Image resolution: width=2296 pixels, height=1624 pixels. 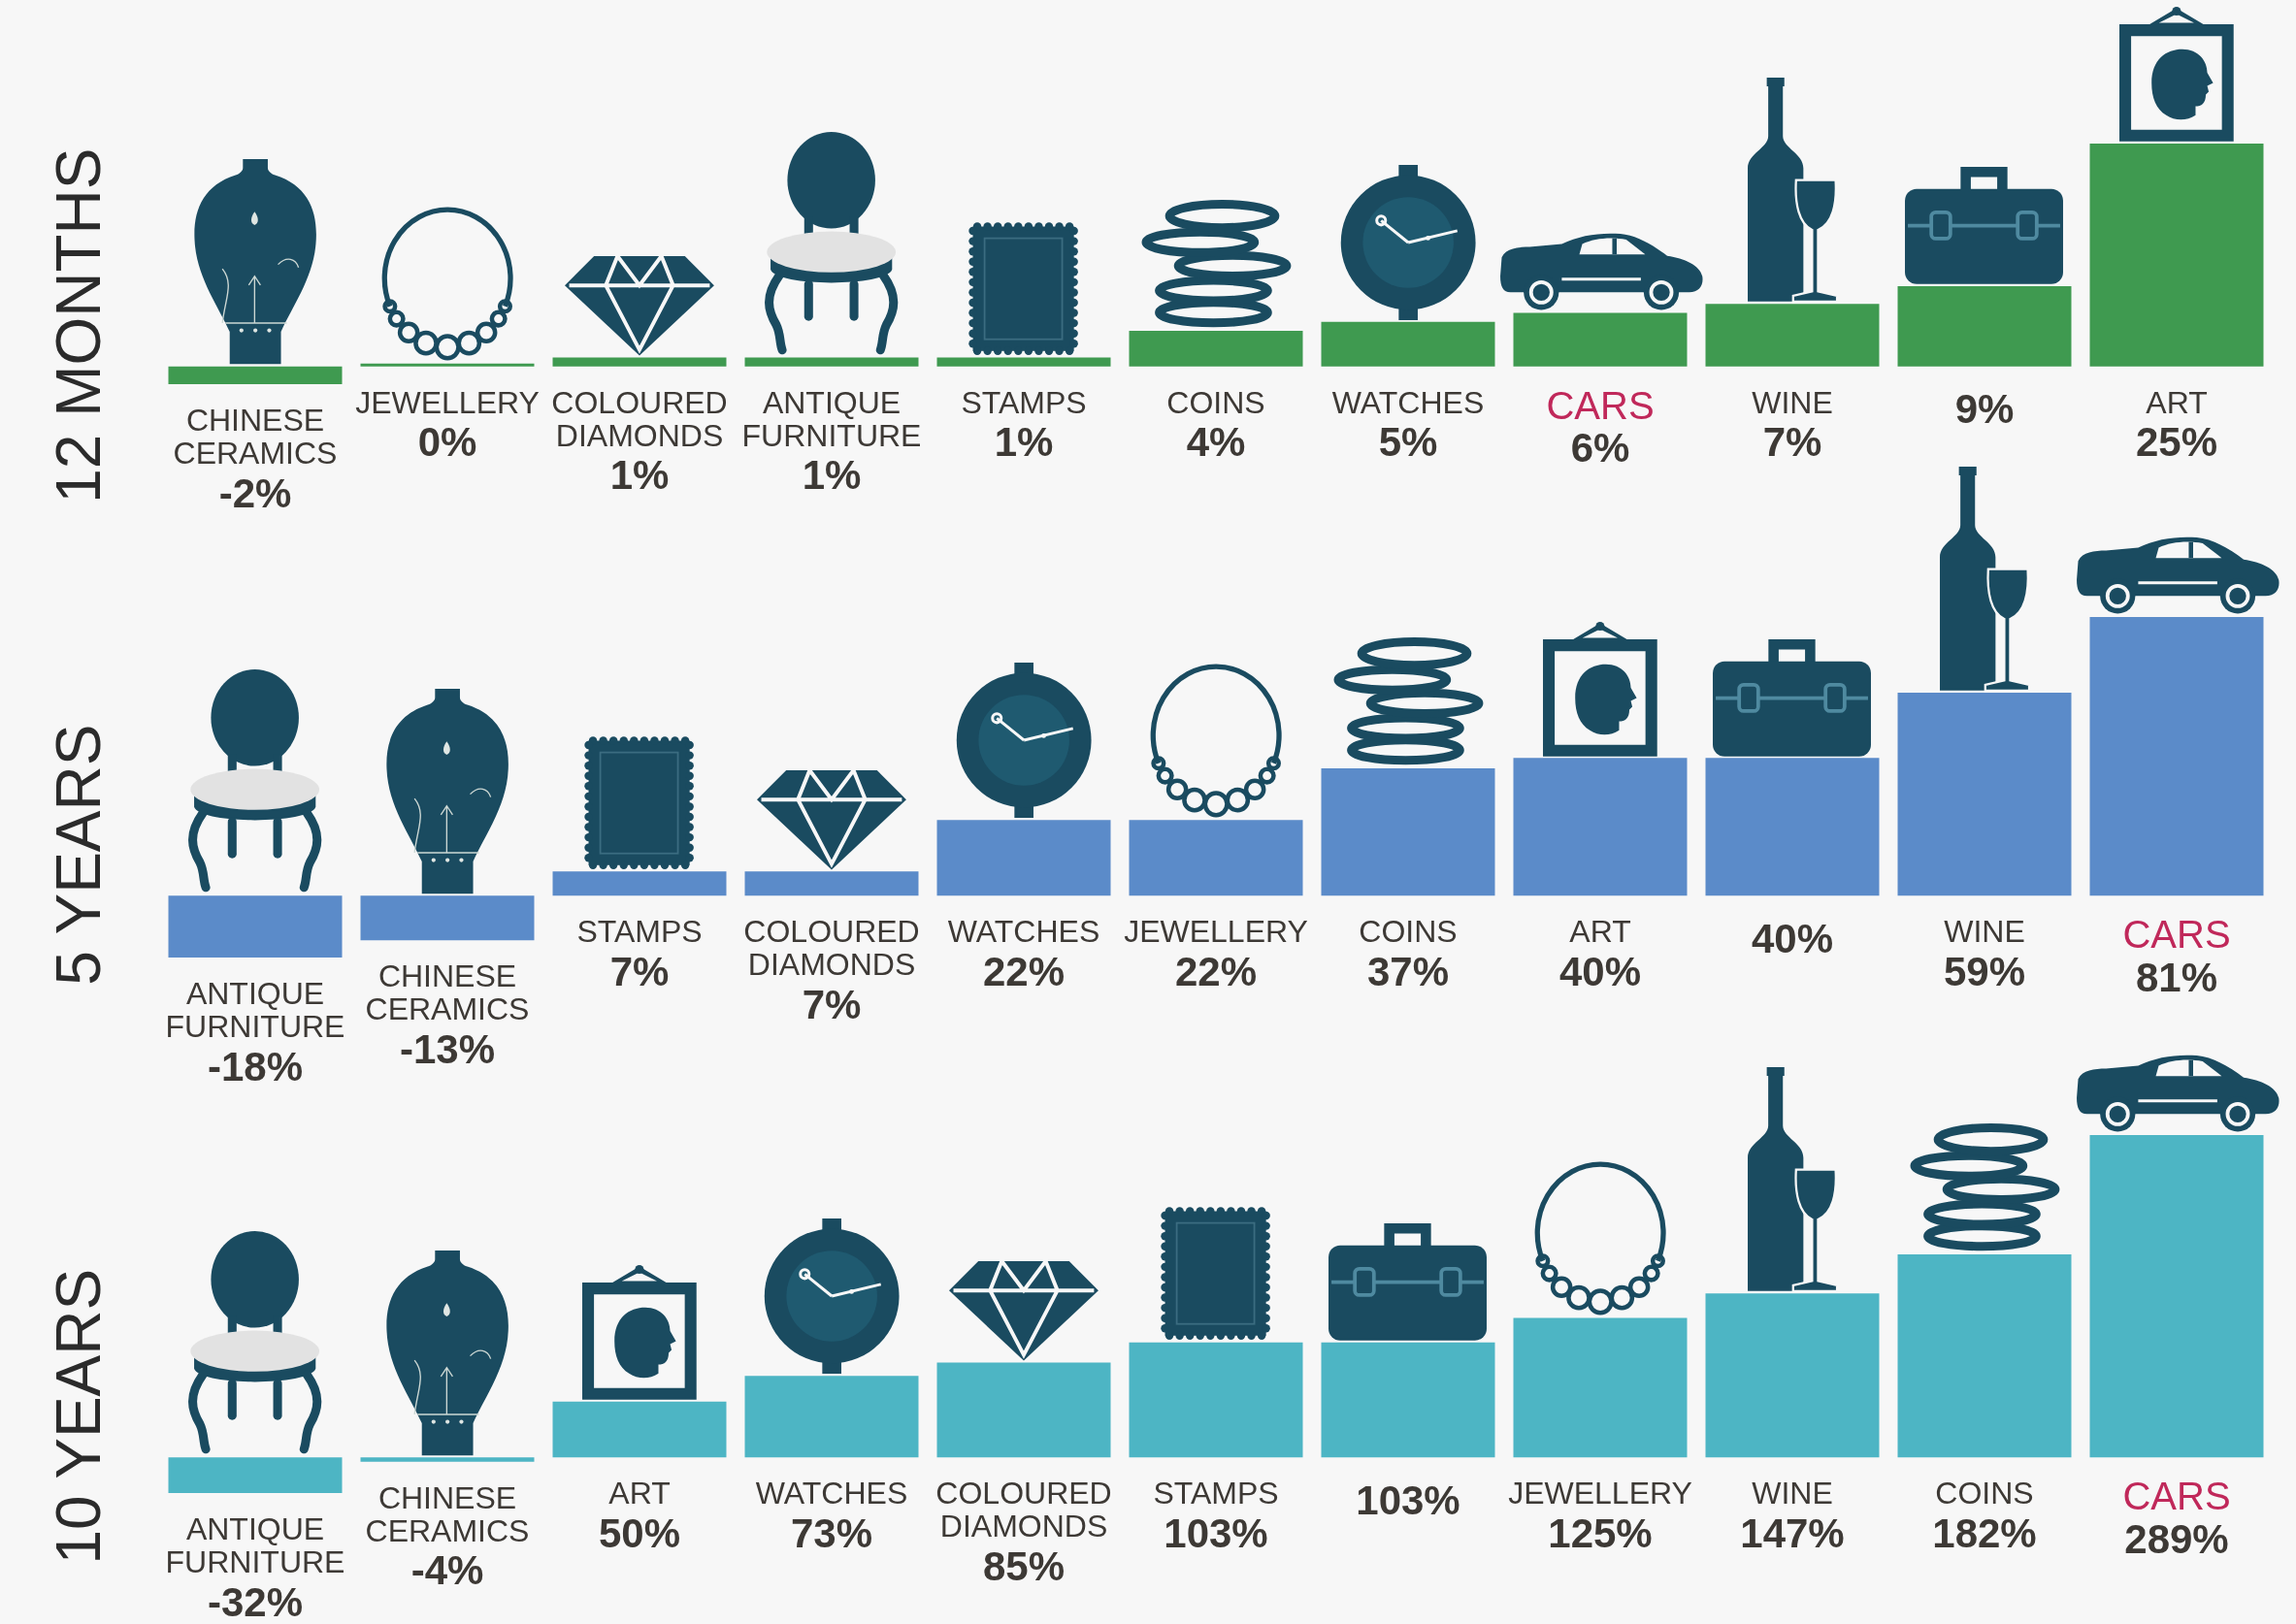 What do you see at coordinates (1408, 442) in the screenshot?
I see `data-label: 5%` at bounding box center [1408, 442].